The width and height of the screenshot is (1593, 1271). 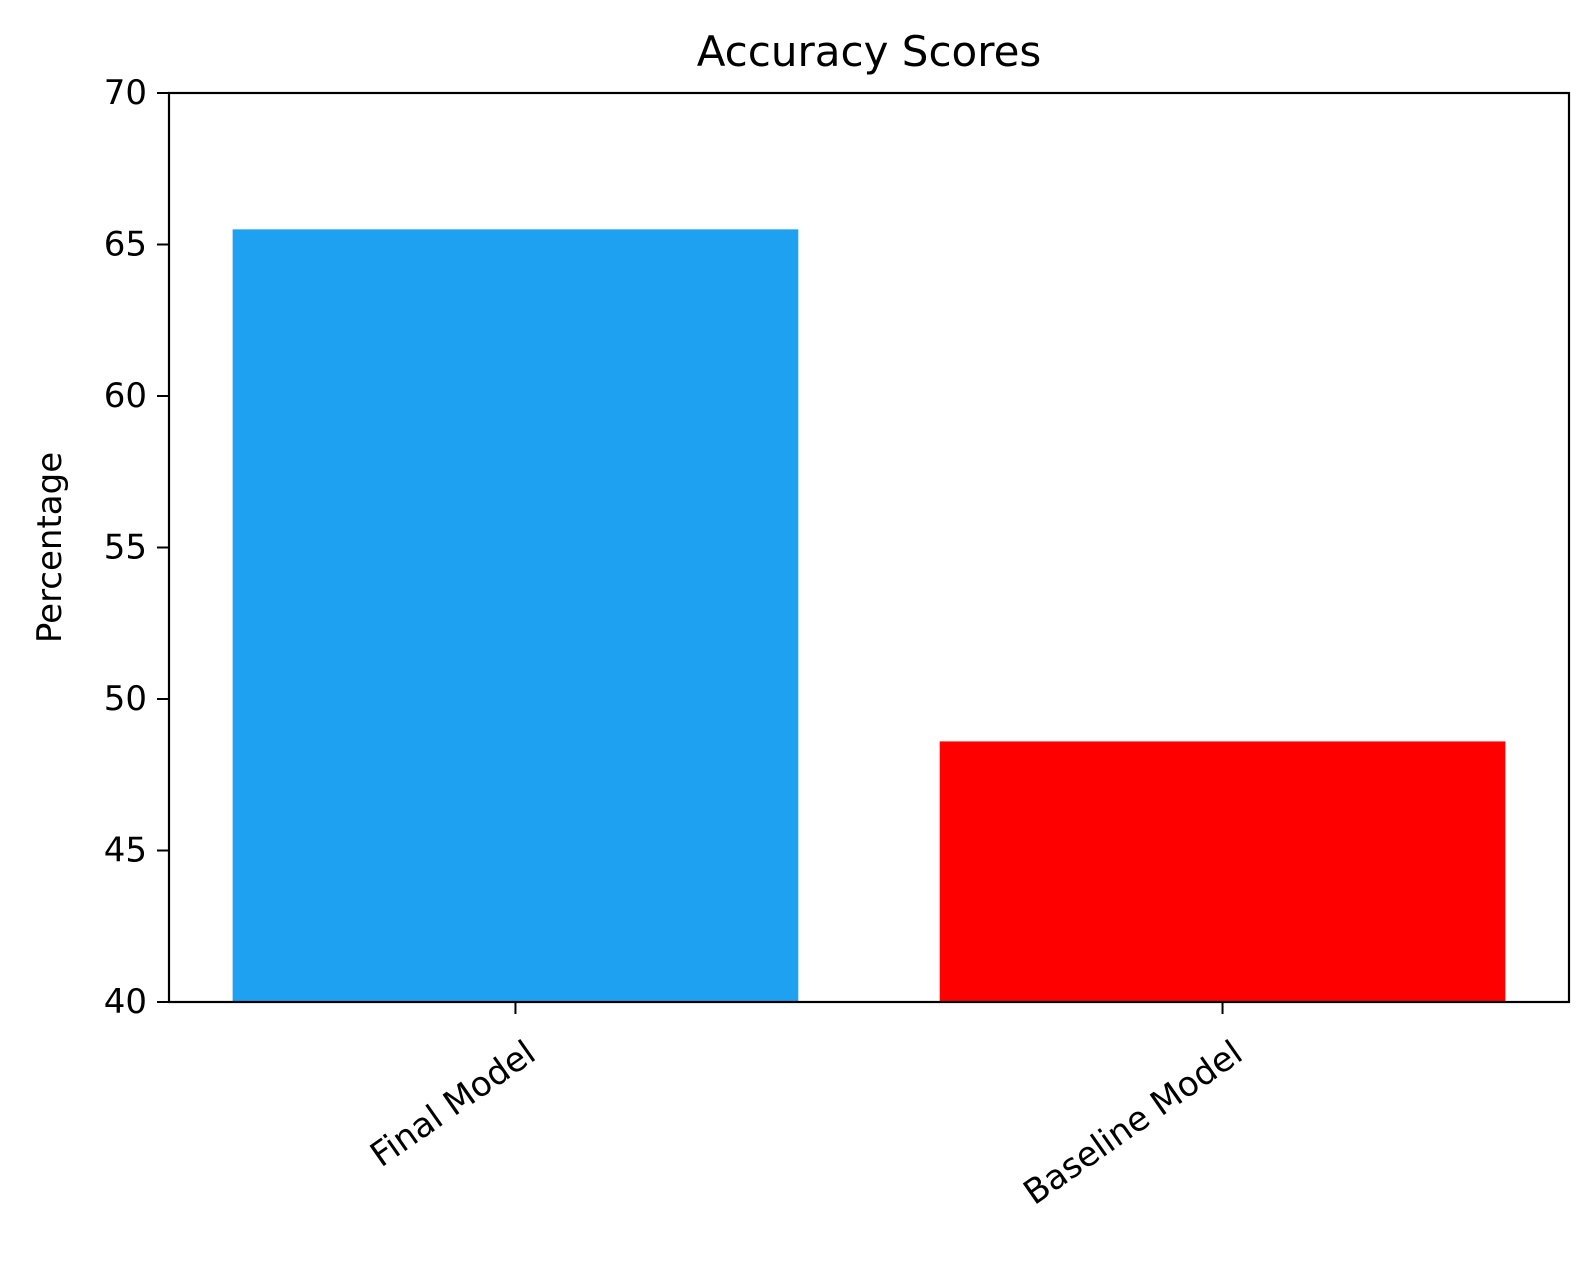 I want to click on y-tick-label: 70, so click(x=125, y=93).